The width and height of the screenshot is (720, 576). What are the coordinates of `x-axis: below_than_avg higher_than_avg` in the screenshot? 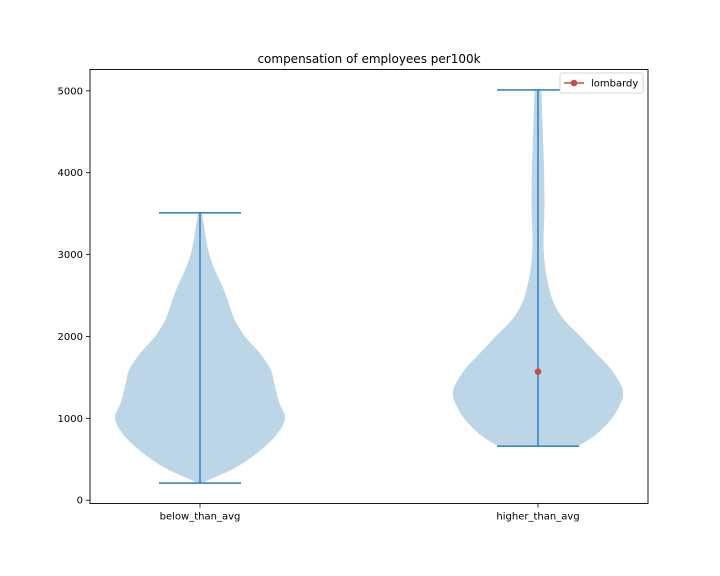 It's located at (370, 513).